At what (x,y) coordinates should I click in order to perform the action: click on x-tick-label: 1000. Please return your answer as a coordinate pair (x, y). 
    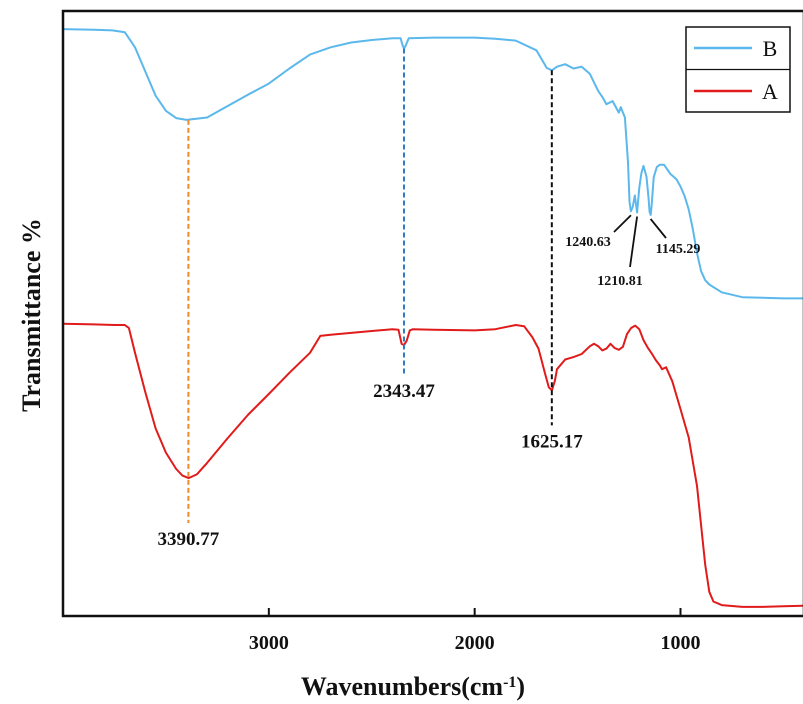
    Looking at the image, I should click on (681, 643).